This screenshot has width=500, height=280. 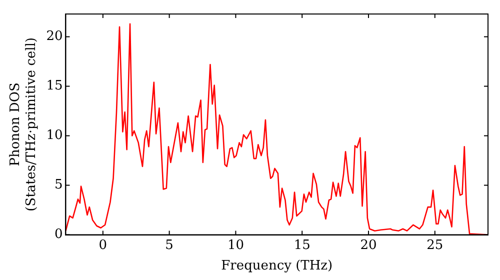 What do you see at coordinates (54, 136) in the screenshot?
I see `y-tick-label: 10` at bounding box center [54, 136].